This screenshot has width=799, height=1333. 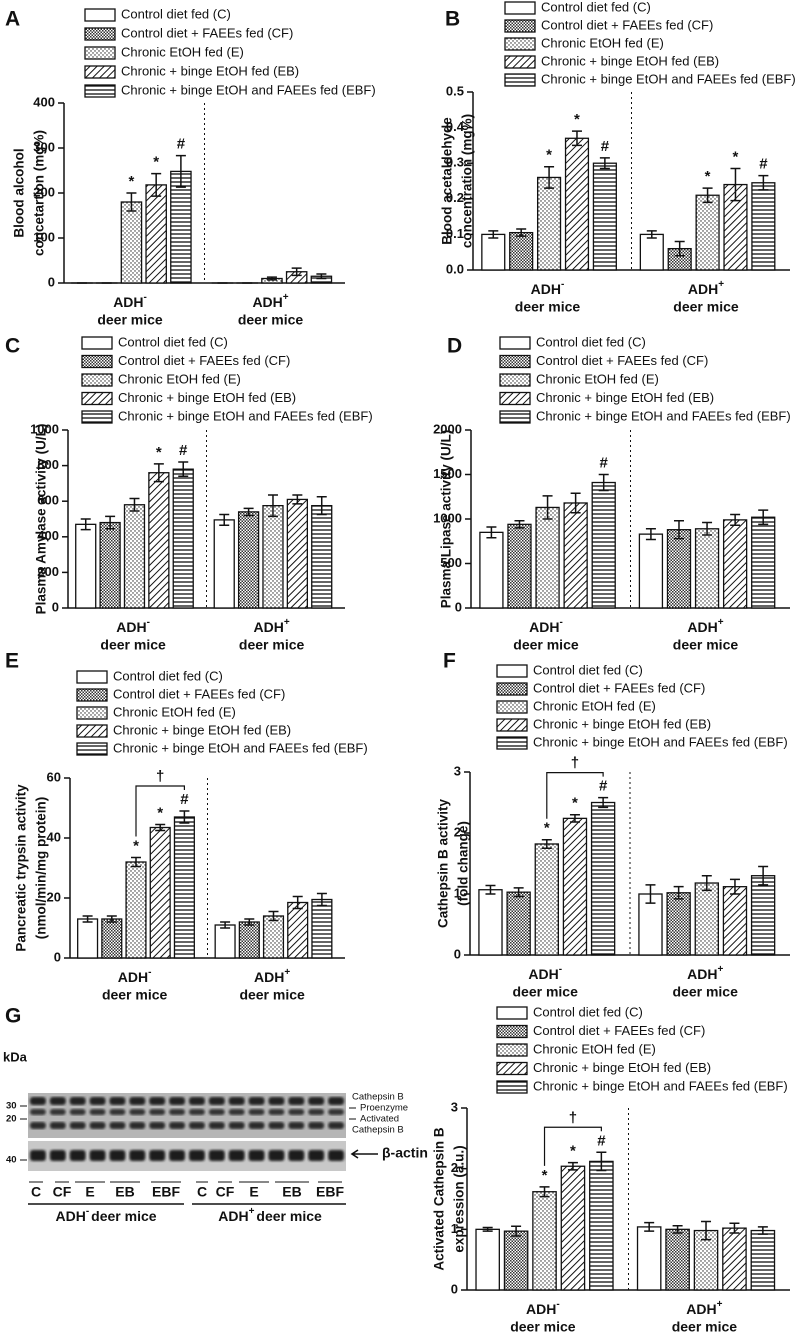 I want to click on group-label-rest: deer mice, so click(x=124, y=1216).